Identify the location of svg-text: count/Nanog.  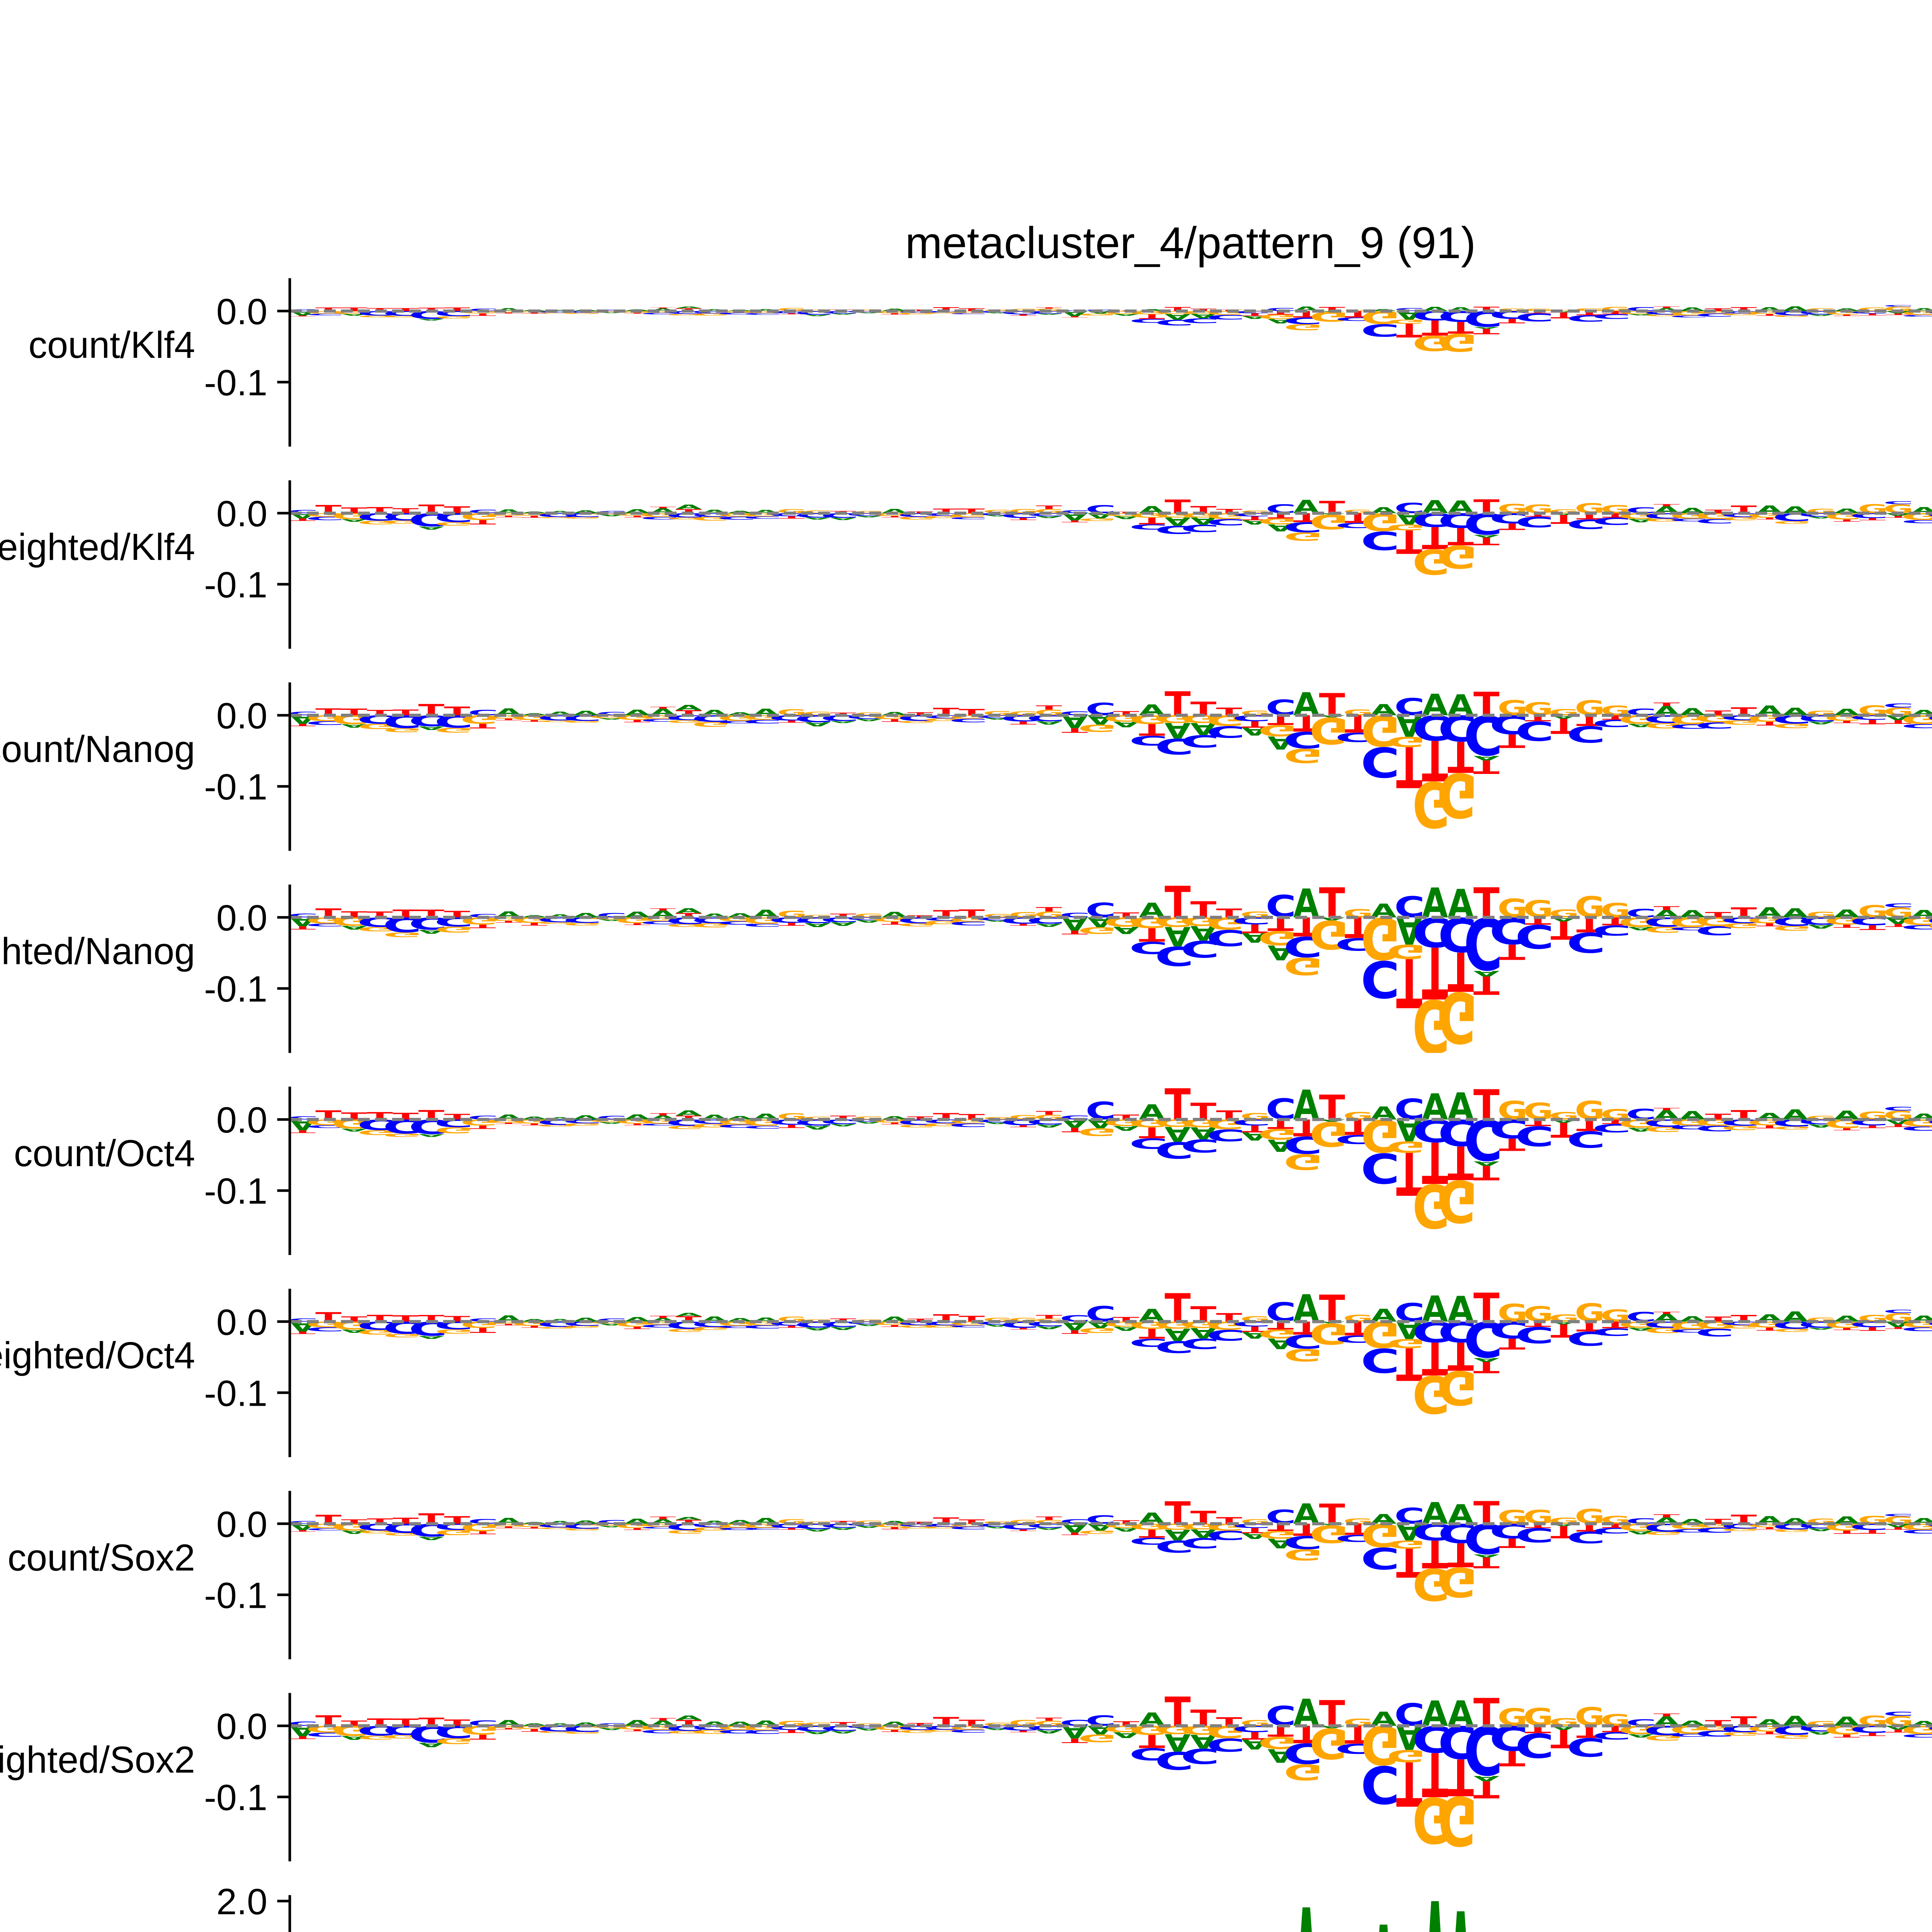
(98, 749).